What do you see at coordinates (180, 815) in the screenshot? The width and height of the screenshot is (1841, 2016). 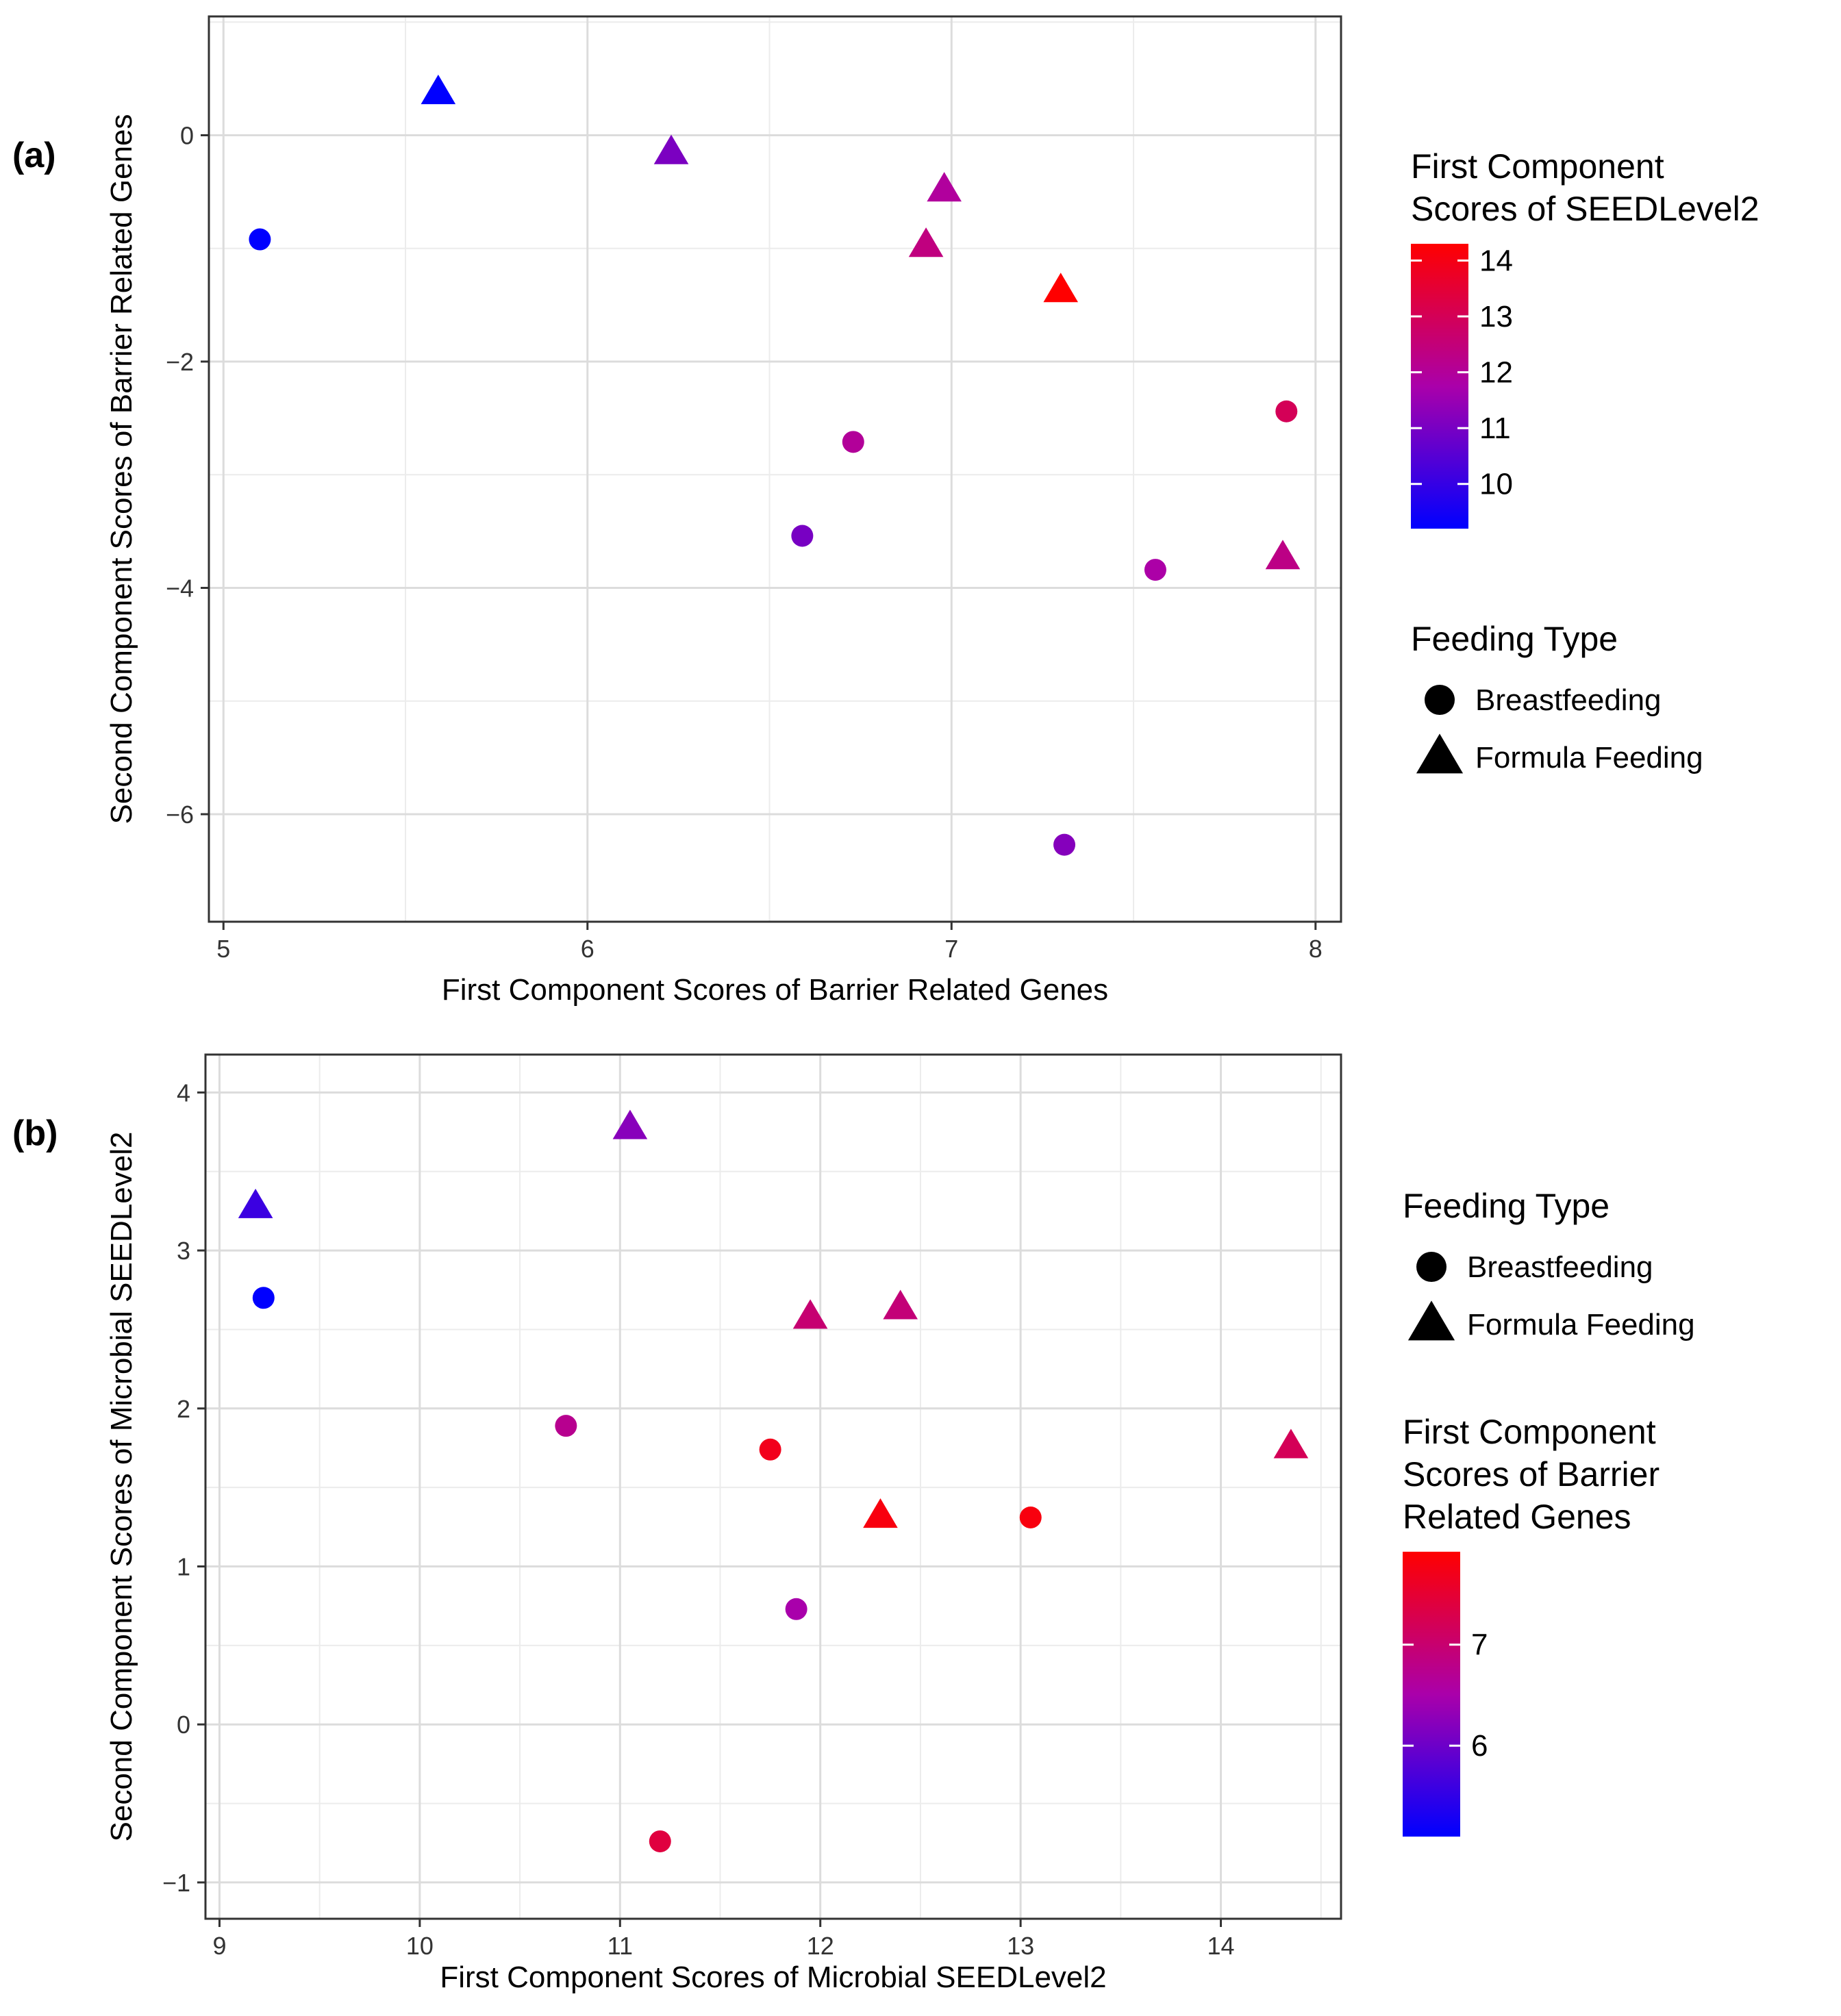 I see `y-tick-label: −6` at bounding box center [180, 815].